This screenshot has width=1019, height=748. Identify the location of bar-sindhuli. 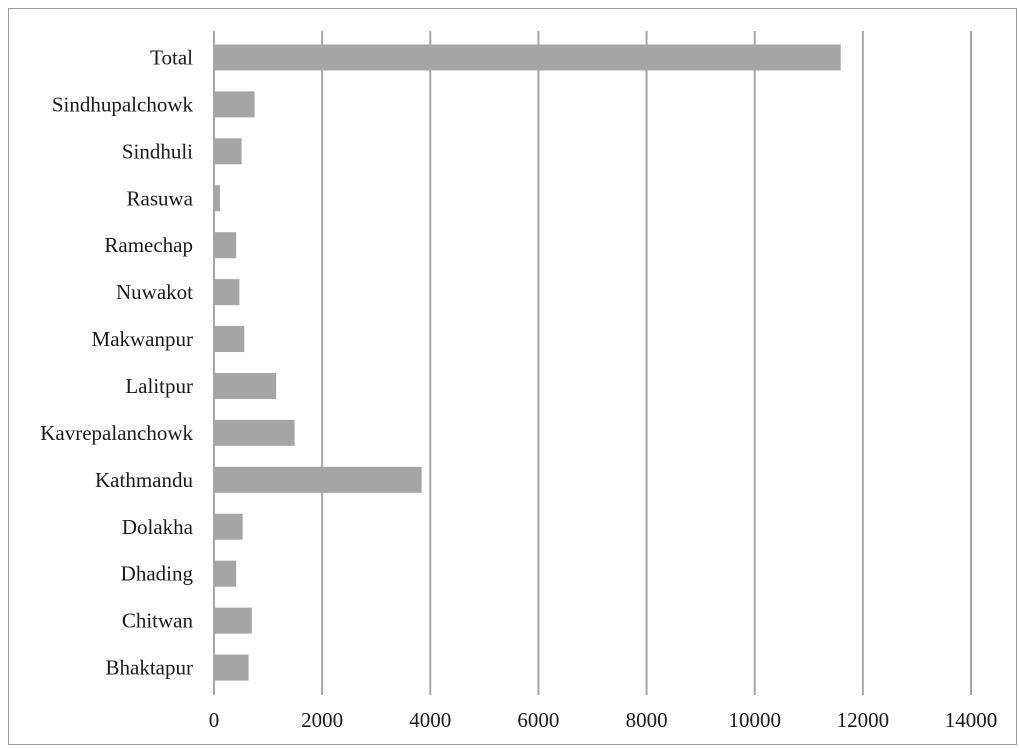
(228, 151).